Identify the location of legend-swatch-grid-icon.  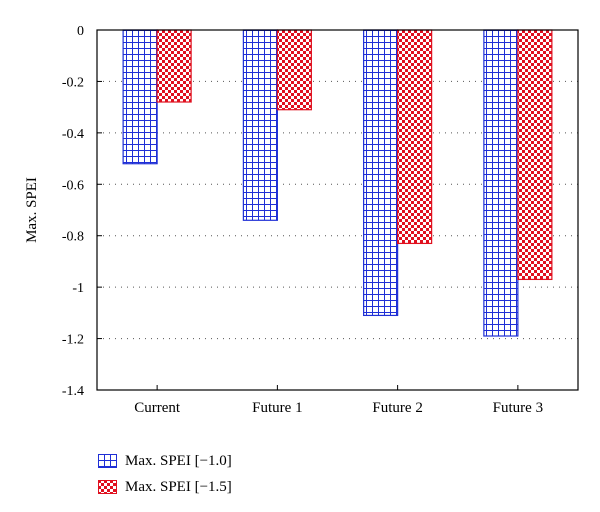
(107, 461).